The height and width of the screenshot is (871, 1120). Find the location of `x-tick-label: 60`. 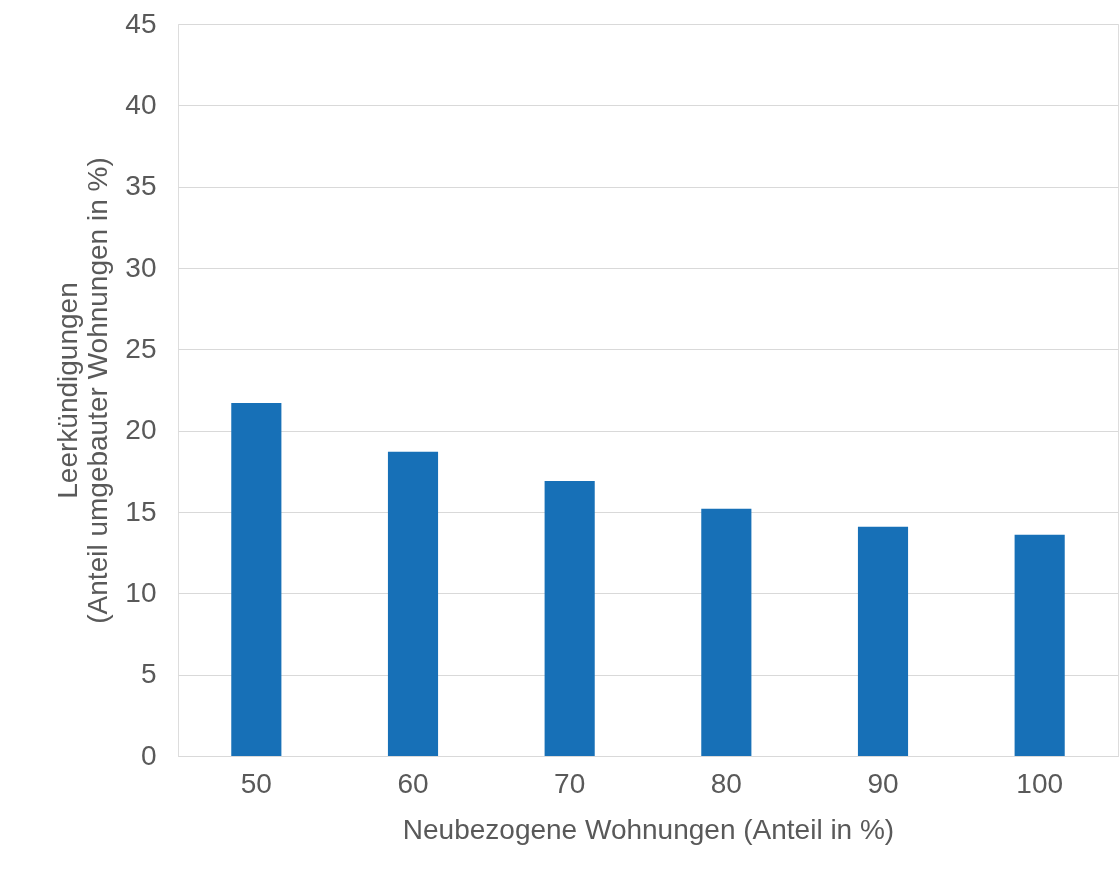

x-tick-label: 60 is located at coordinates (413, 783).